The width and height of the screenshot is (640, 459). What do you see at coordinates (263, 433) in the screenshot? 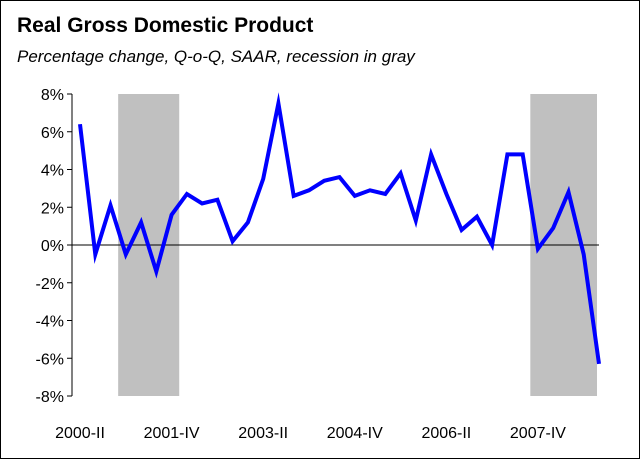
I see `x-tick-label: 2003-II` at bounding box center [263, 433].